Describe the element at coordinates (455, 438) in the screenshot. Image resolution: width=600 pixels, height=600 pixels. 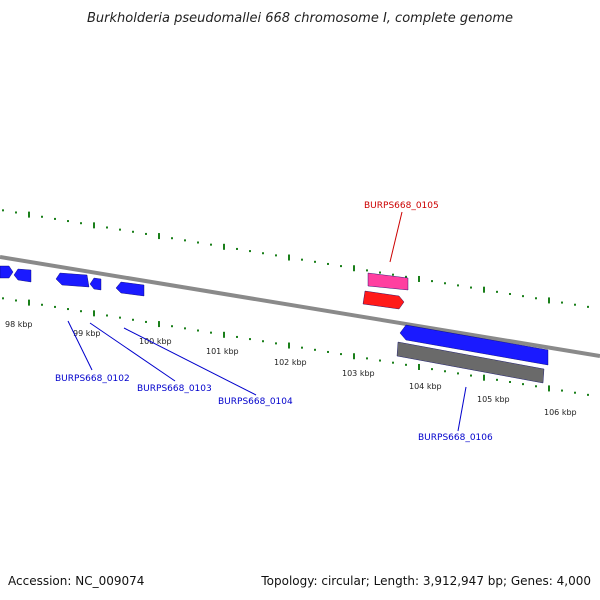
I see `gene-label: BURPS668_0106` at that location.